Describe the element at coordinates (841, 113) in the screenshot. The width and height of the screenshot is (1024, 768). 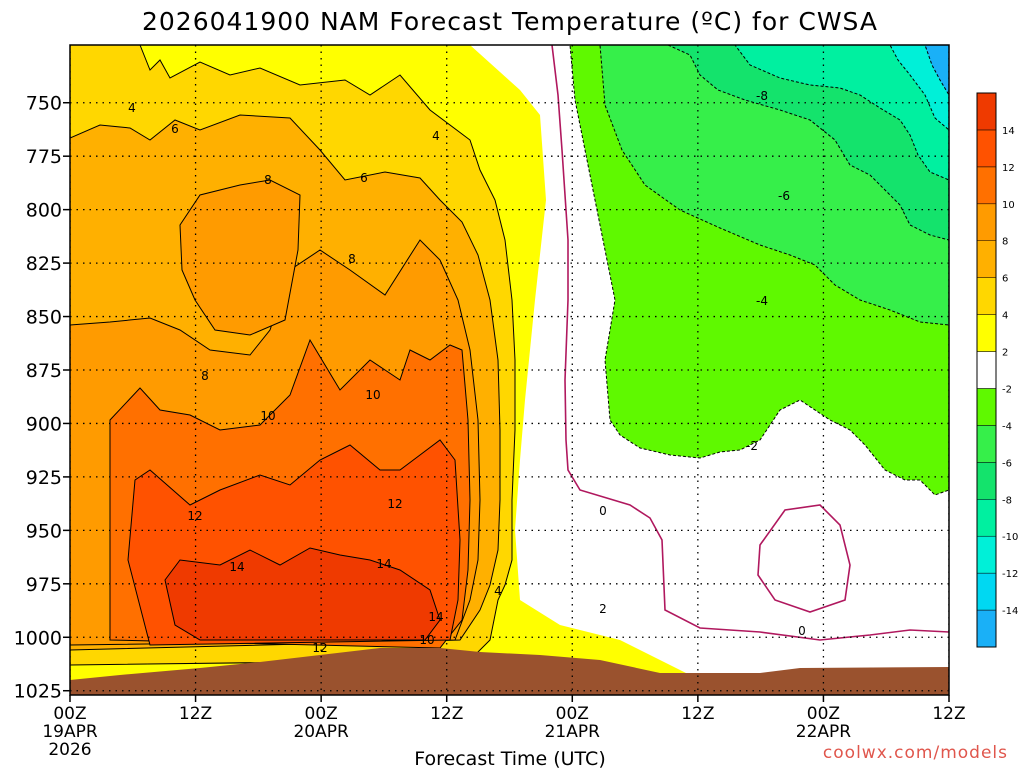
I see `fill-band-m8-m10` at that location.